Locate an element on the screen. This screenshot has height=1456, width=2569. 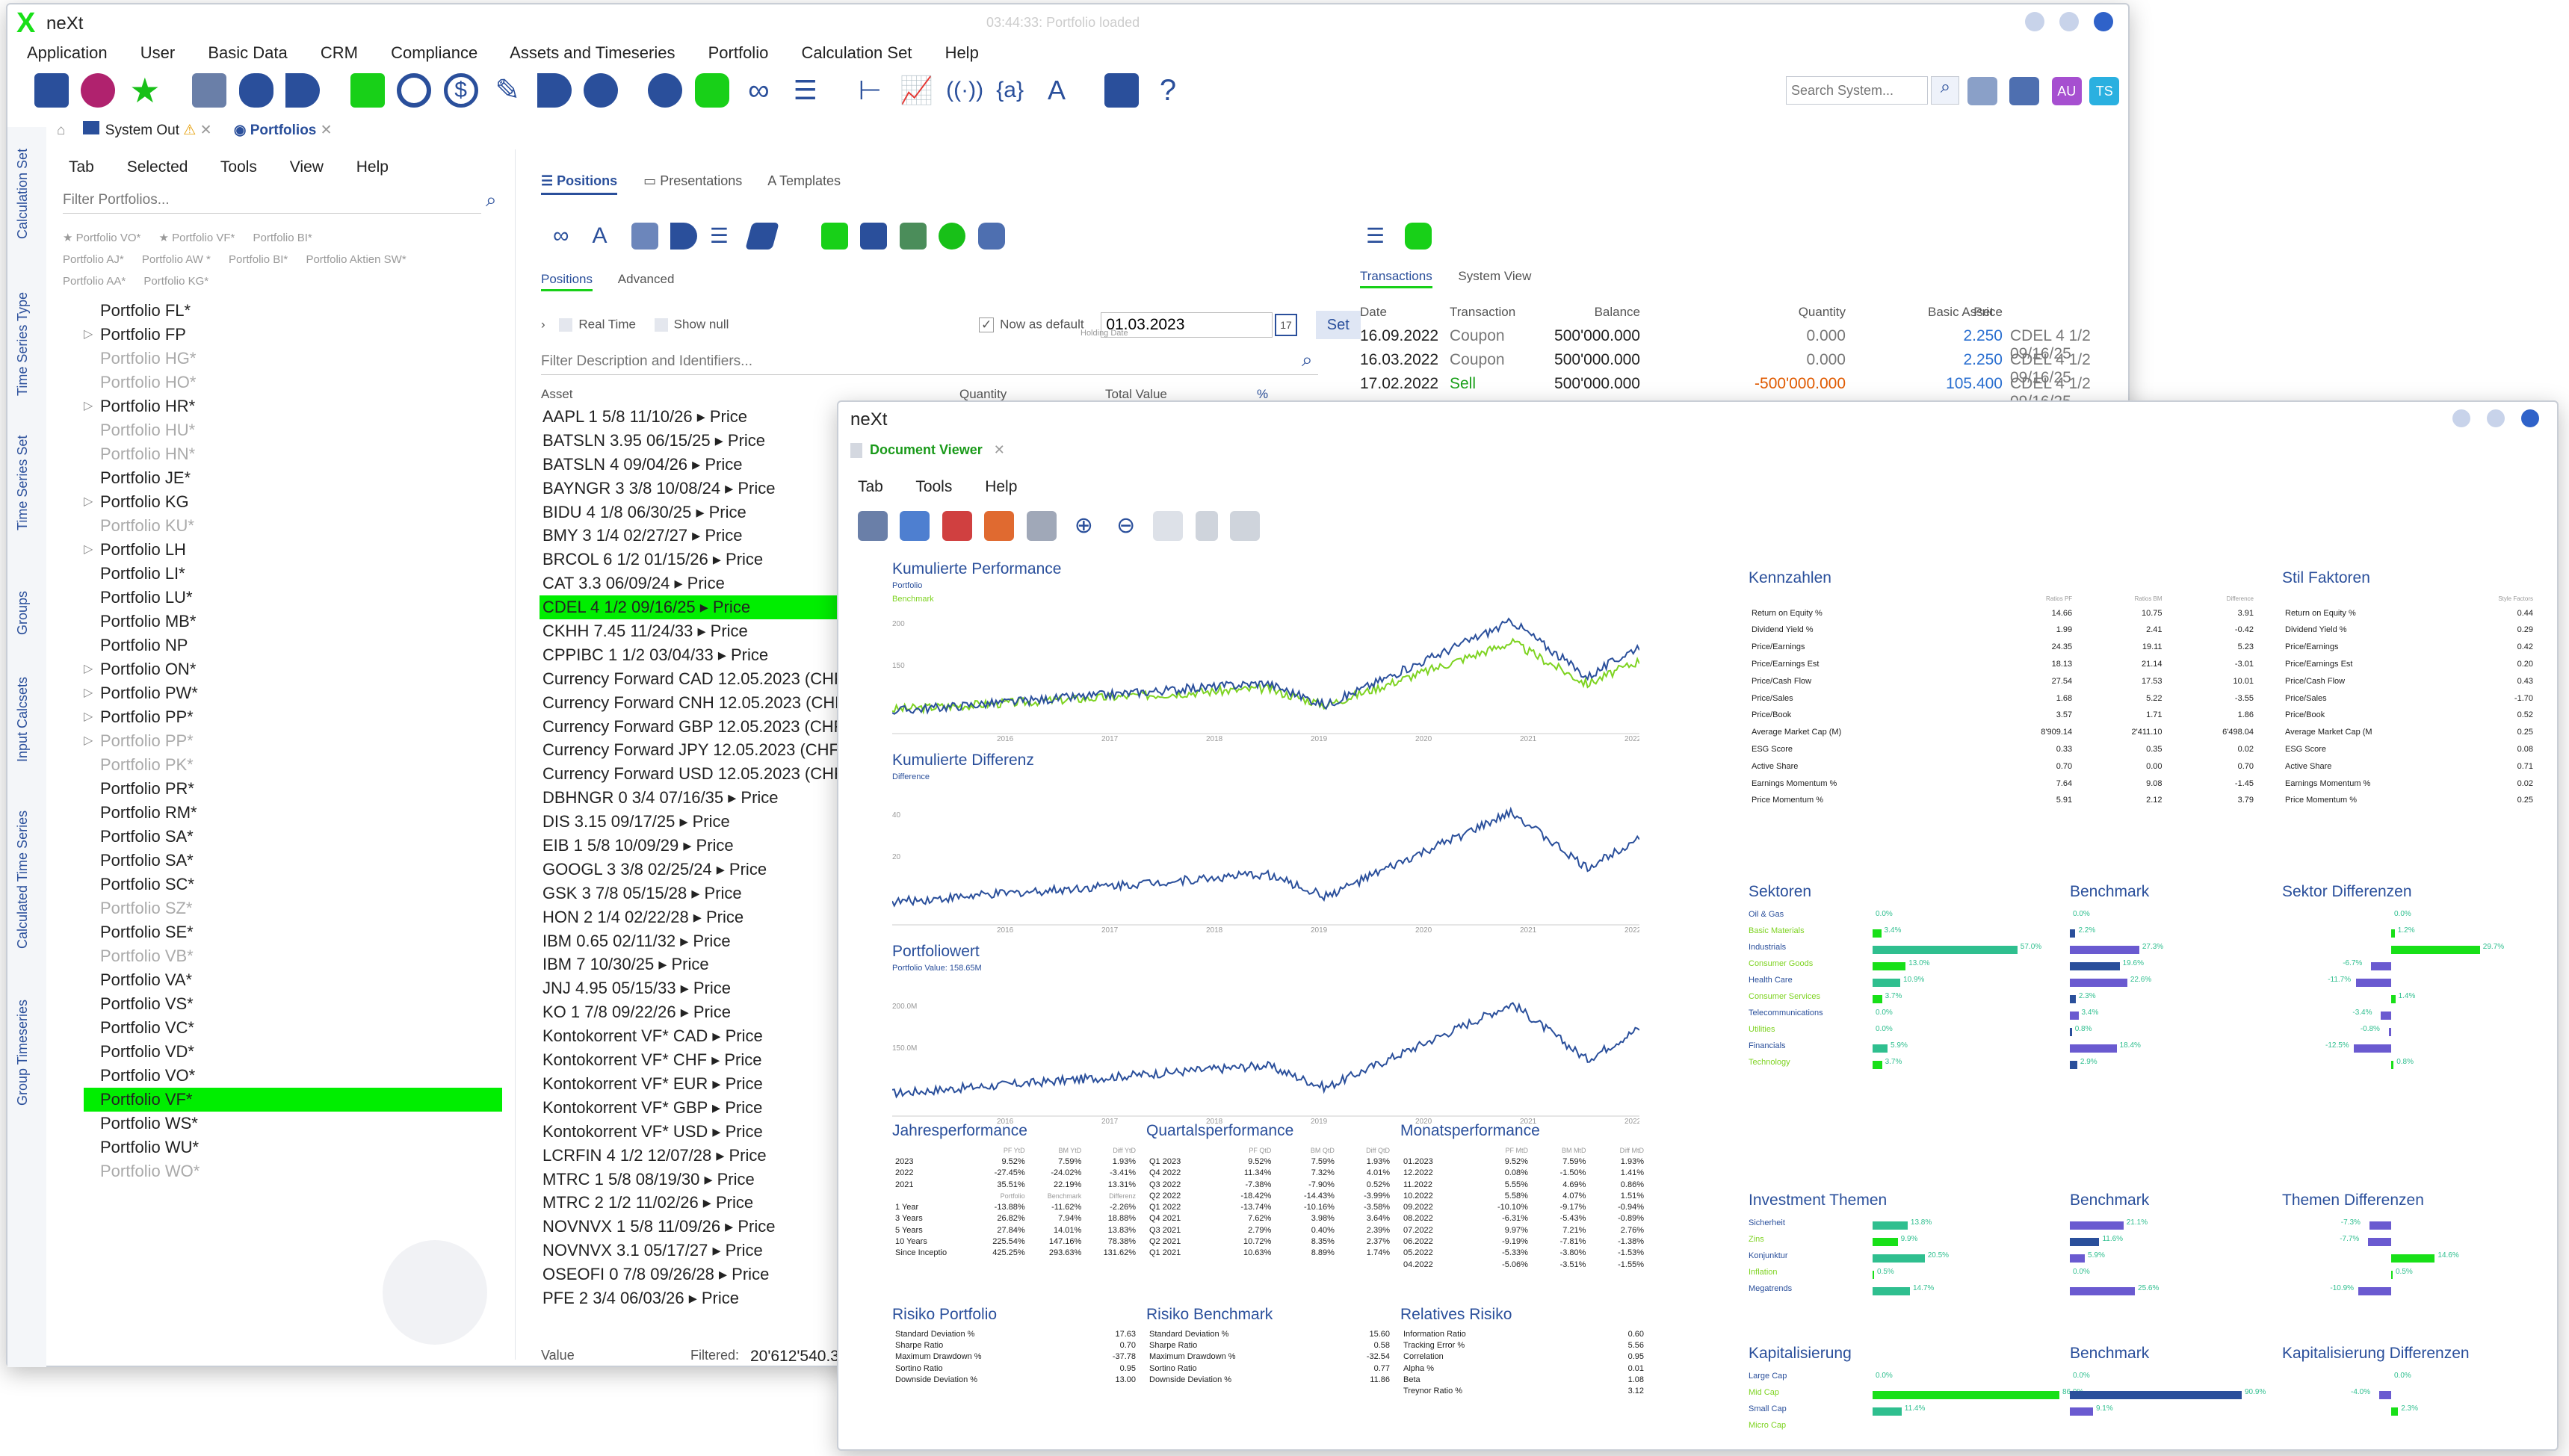
list-item: ▷ Portfolio LH is located at coordinates (293, 550).